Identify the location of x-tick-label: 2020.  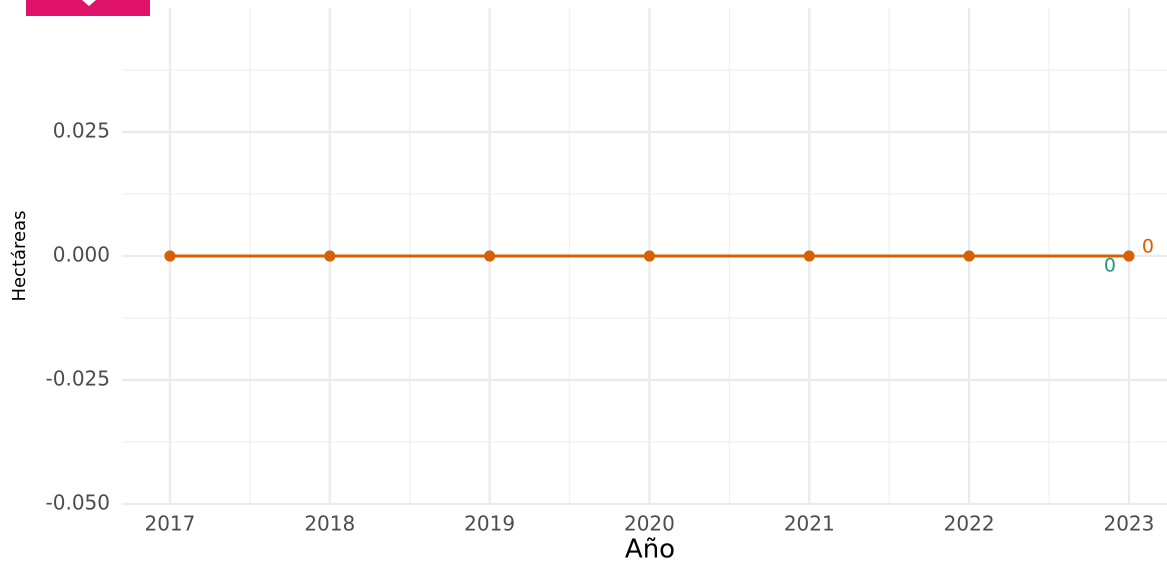
(649, 524).